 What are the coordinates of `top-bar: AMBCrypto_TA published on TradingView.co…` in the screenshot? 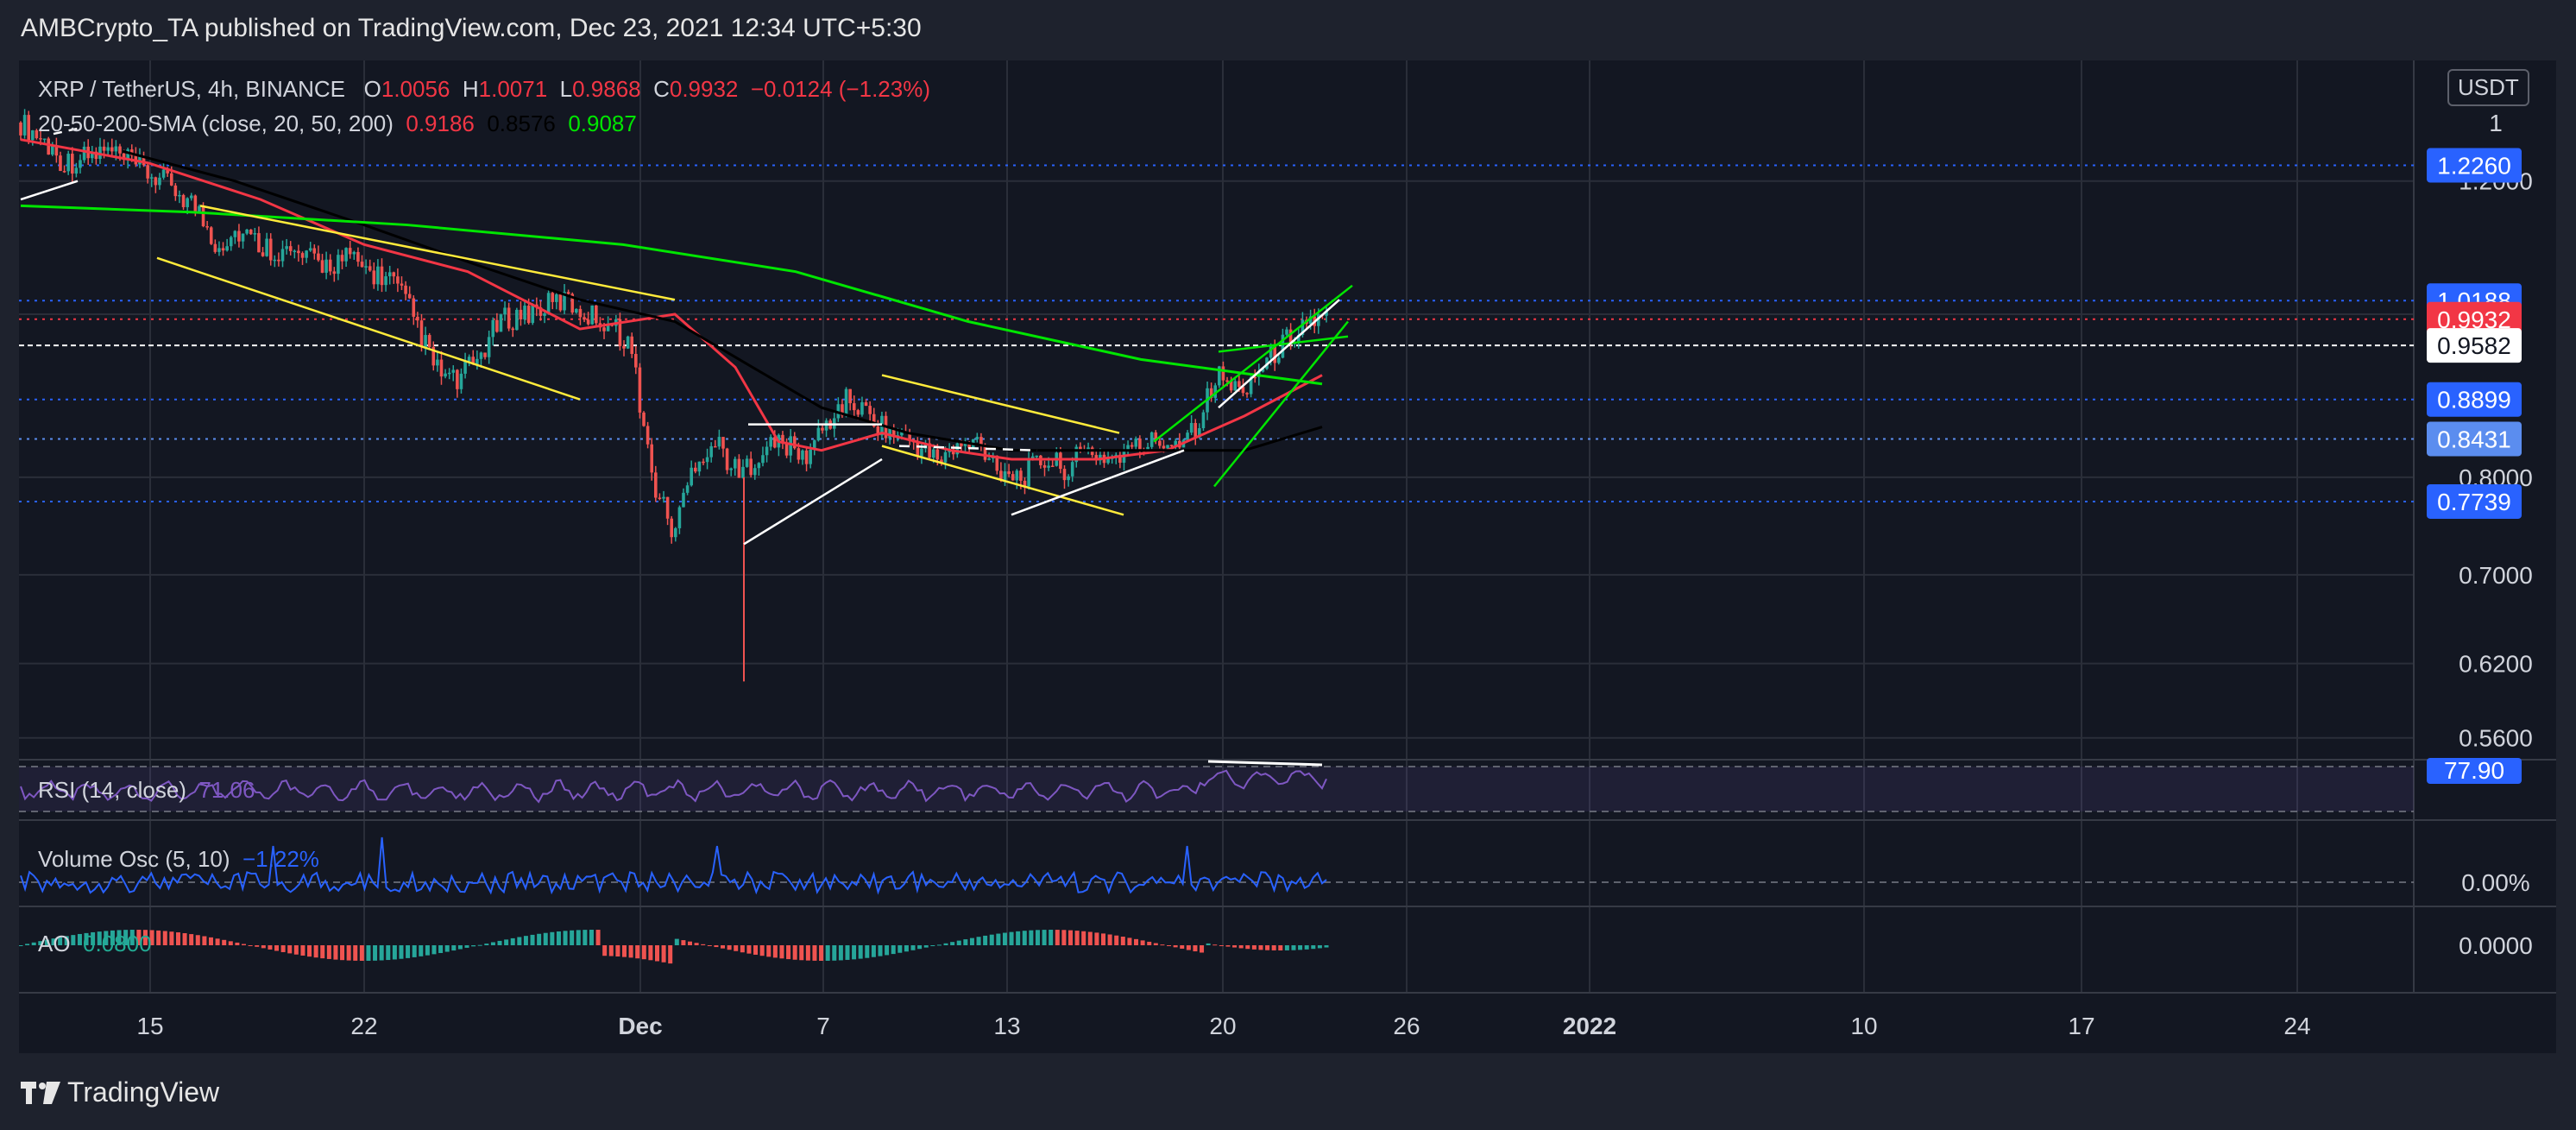 It's located at (1288, 30).